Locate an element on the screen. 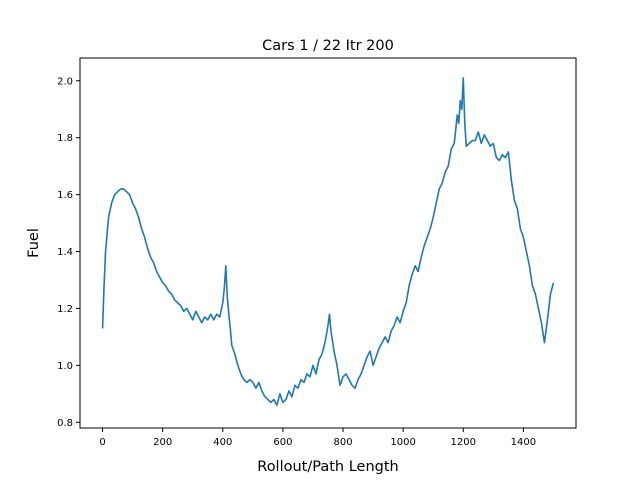 This screenshot has width=640, height=480. y-axis-label: Fuel is located at coordinates (34, 243).